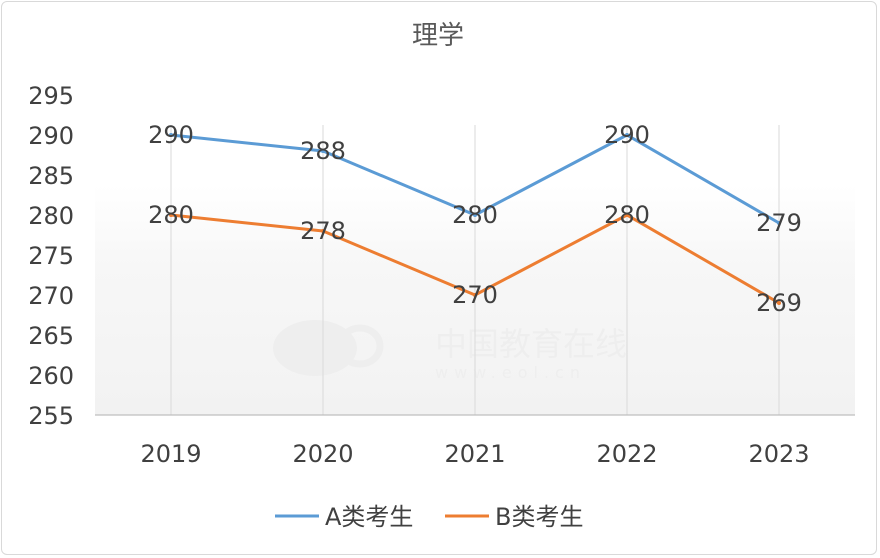 The width and height of the screenshot is (880, 558). Describe the element at coordinates (778, 454) in the screenshot. I see `x-tick-label-2023: 2023` at that location.